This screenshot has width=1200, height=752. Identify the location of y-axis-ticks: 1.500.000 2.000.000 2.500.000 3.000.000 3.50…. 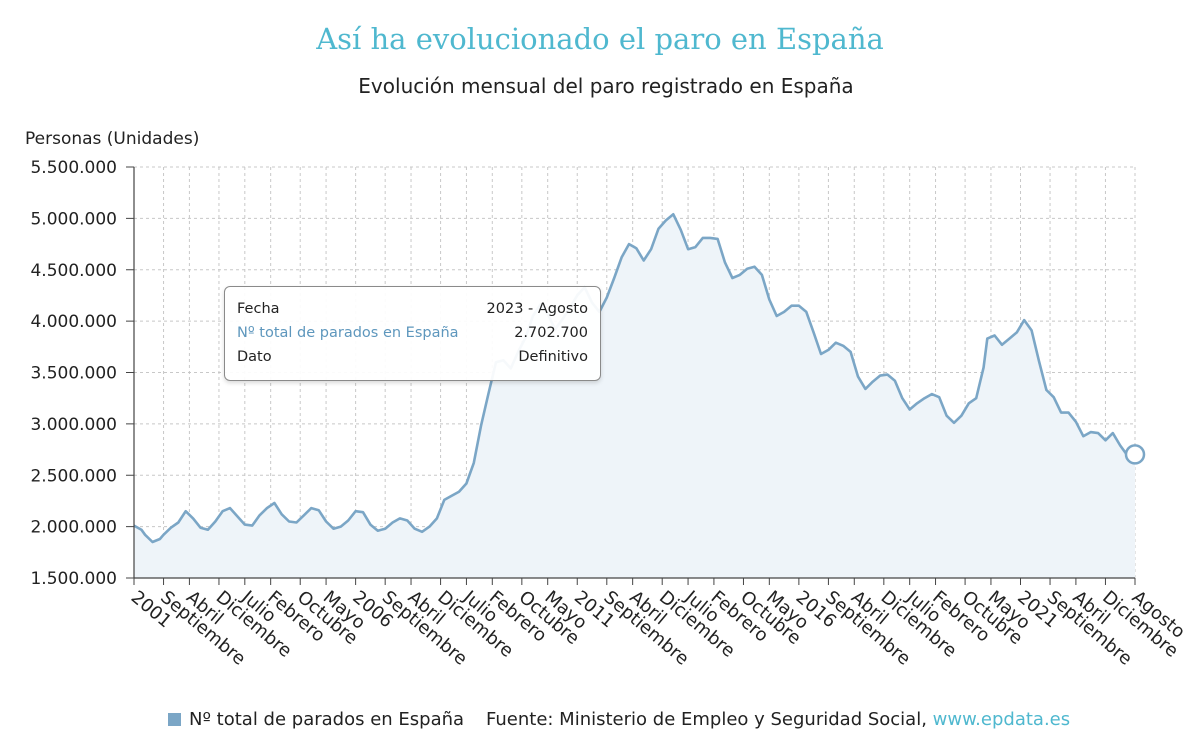
(82, 373).